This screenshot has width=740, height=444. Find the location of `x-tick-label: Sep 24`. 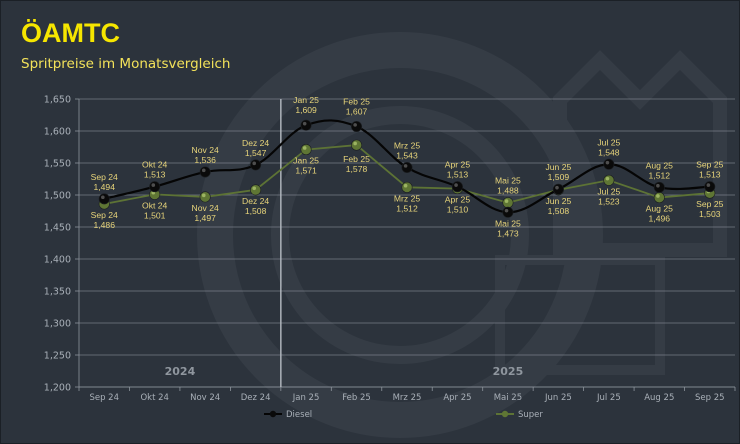

x-tick-label: Sep 24 is located at coordinates (104, 398).